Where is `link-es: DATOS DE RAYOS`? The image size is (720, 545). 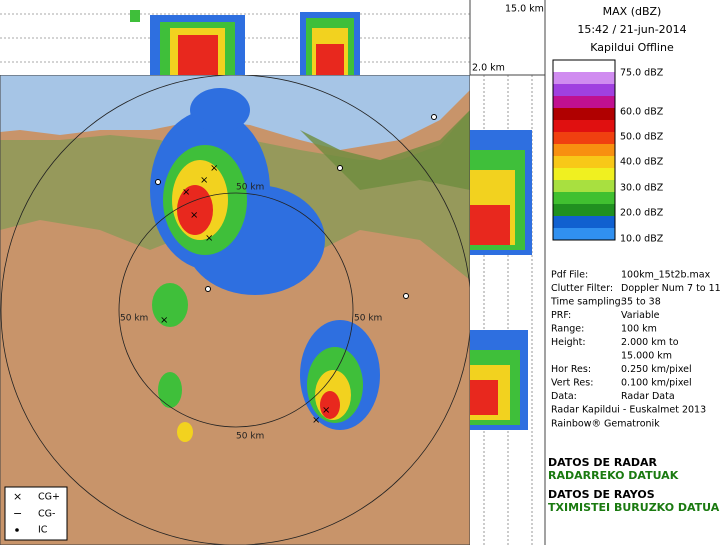
link-es: DATOS DE RAYOS is located at coordinates (601, 494).